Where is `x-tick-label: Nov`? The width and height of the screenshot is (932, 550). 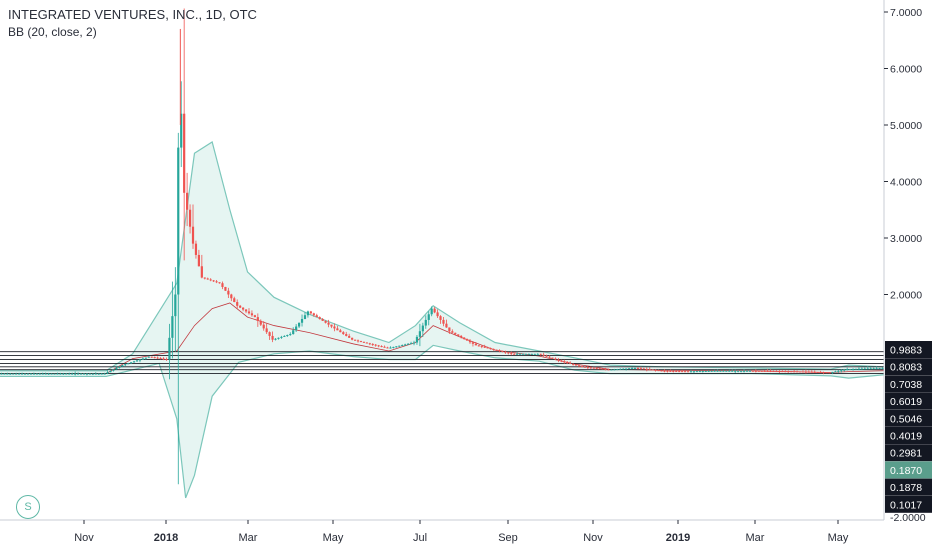
x-tick-label: Nov is located at coordinates (593, 538).